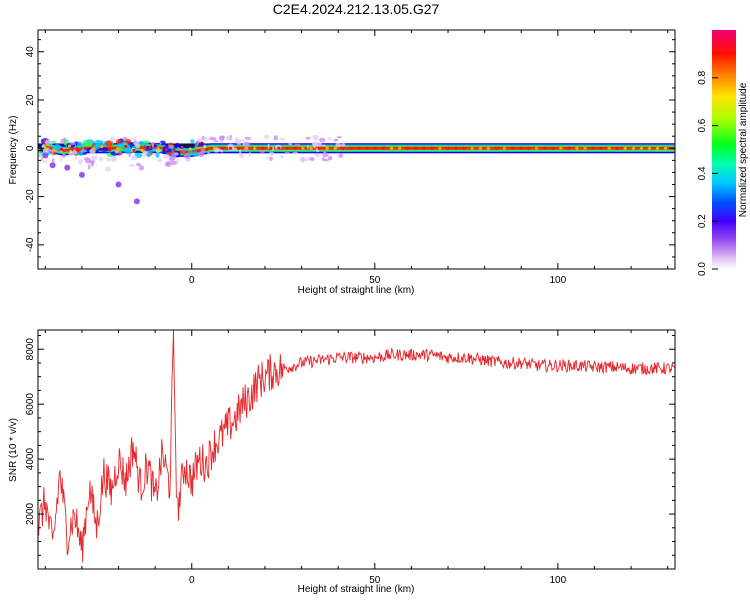 The width and height of the screenshot is (750, 600). I want to click on colorbar-label: Normalized spectral amplitude, so click(743, 149).